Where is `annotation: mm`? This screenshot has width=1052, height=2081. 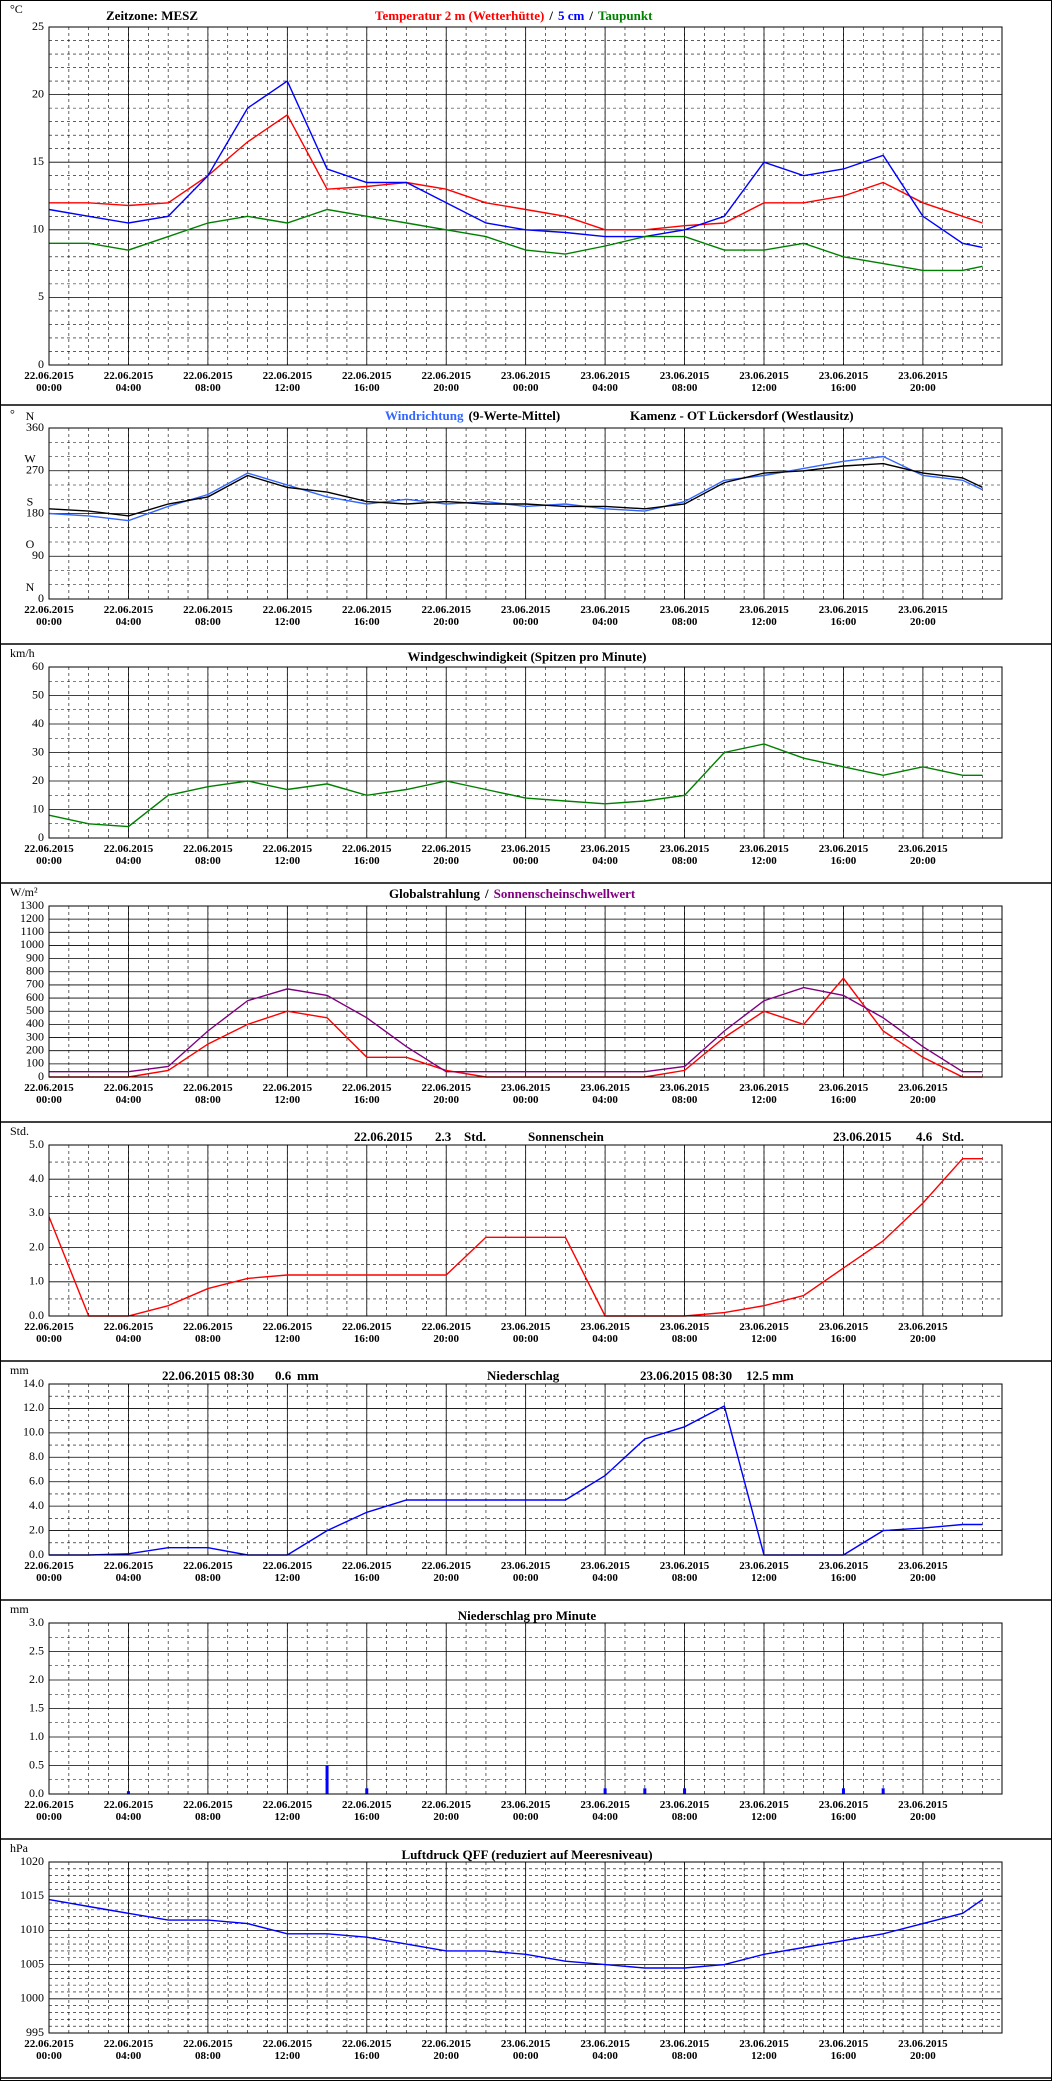
annotation: mm is located at coordinates (308, 1375).